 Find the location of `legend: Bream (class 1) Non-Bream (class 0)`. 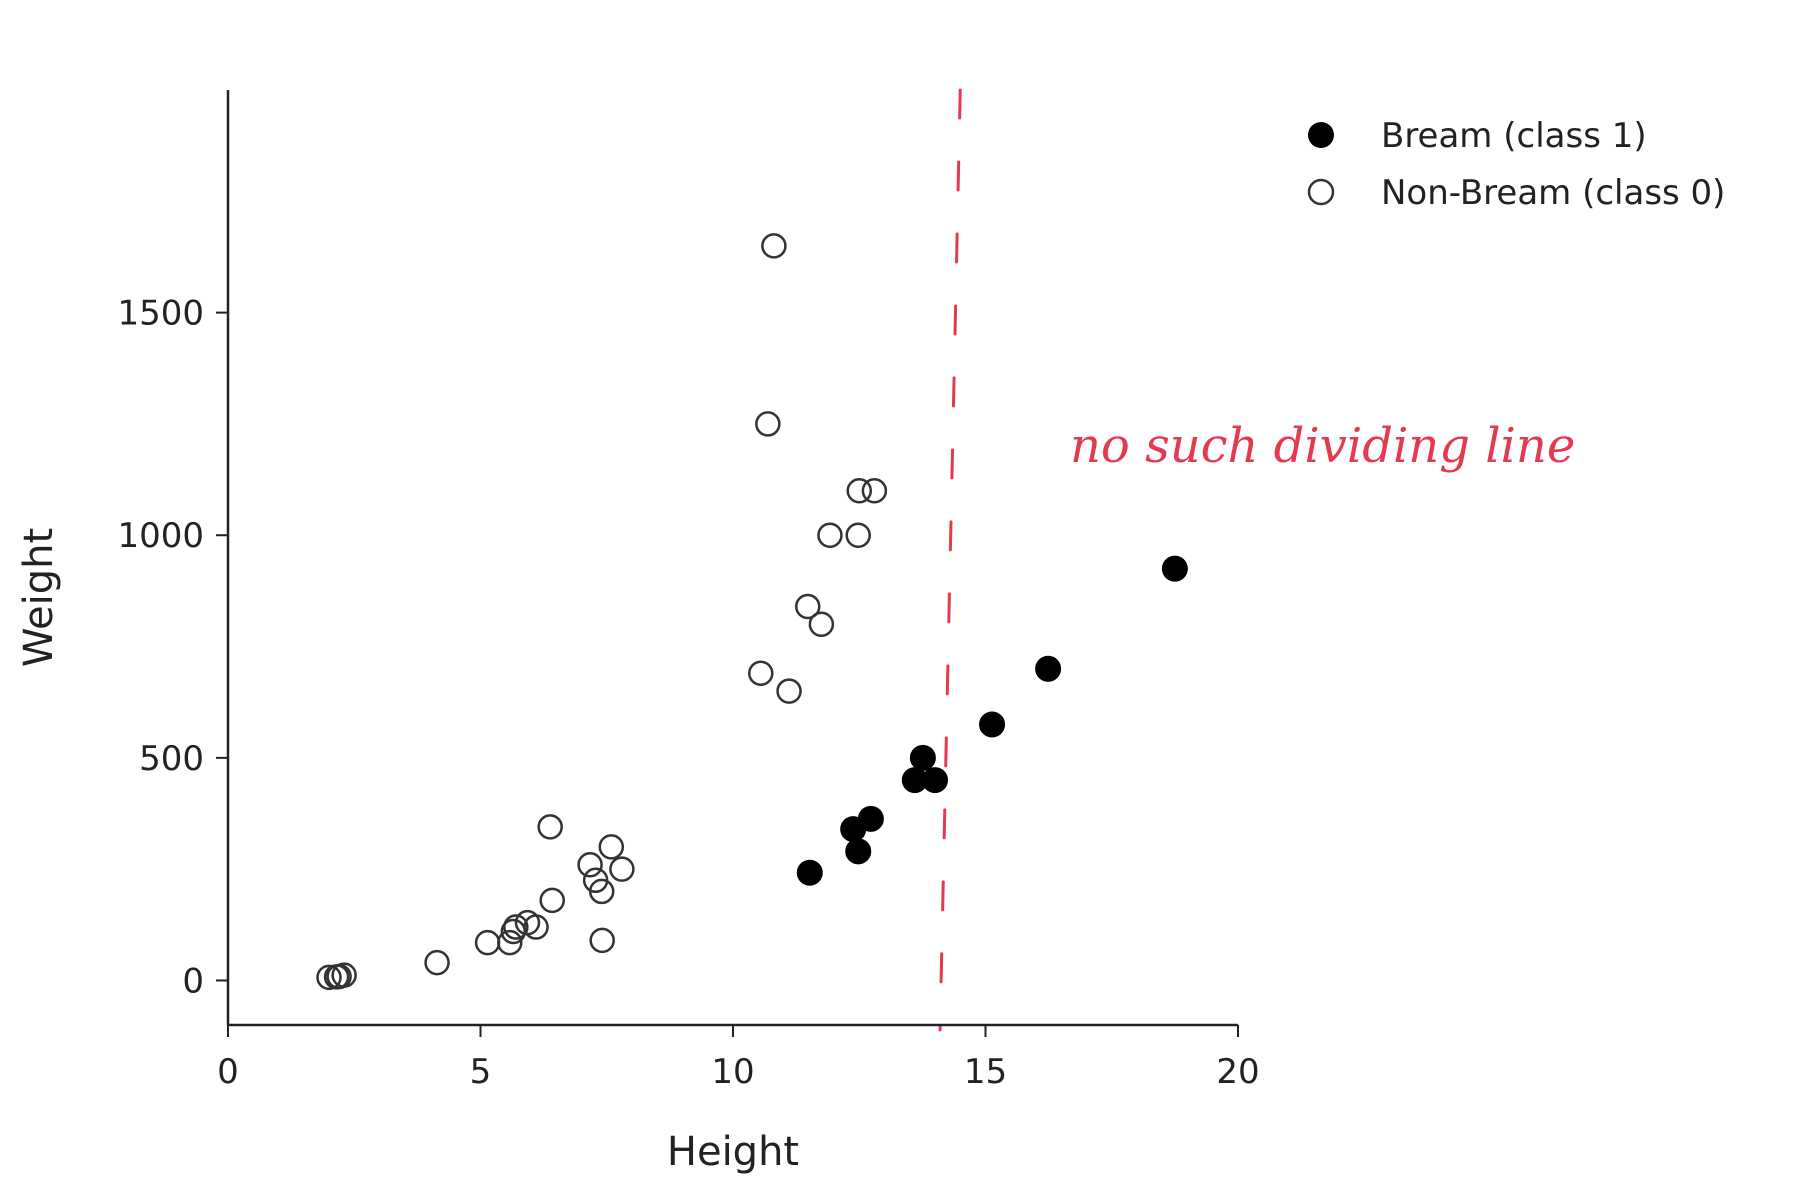

legend: Bream (class 1) Non-Bream (class 0) is located at coordinates (1516, 164).